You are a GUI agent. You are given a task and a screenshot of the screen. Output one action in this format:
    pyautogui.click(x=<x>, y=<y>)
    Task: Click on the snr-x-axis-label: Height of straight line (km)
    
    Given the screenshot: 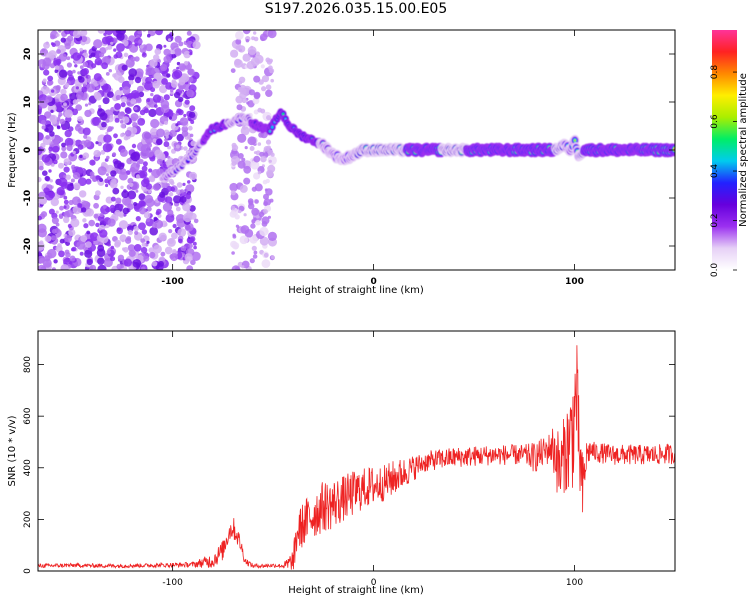 What is the action you would take?
    pyautogui.click(x=356, y=590)
    